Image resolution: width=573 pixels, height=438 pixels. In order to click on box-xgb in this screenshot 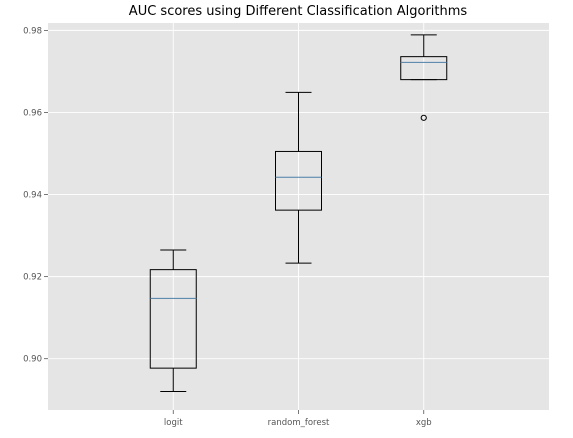, I will do `click(424, 77)`.